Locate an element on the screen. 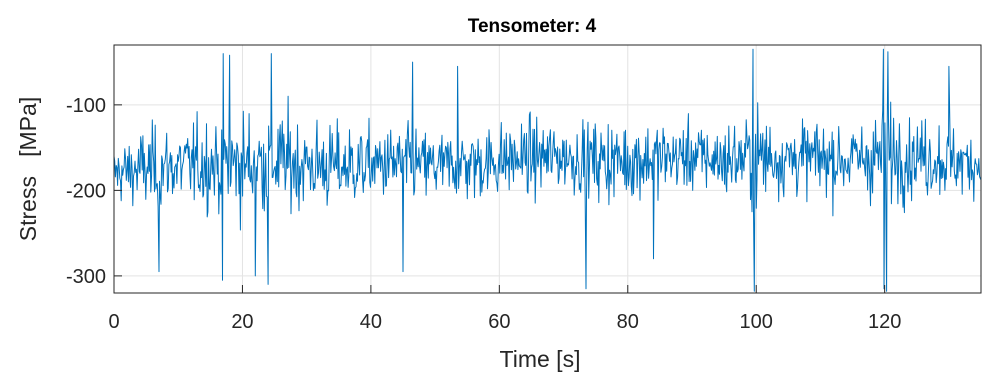  x-tick-label: 20 is located at coordinates (242, 322).